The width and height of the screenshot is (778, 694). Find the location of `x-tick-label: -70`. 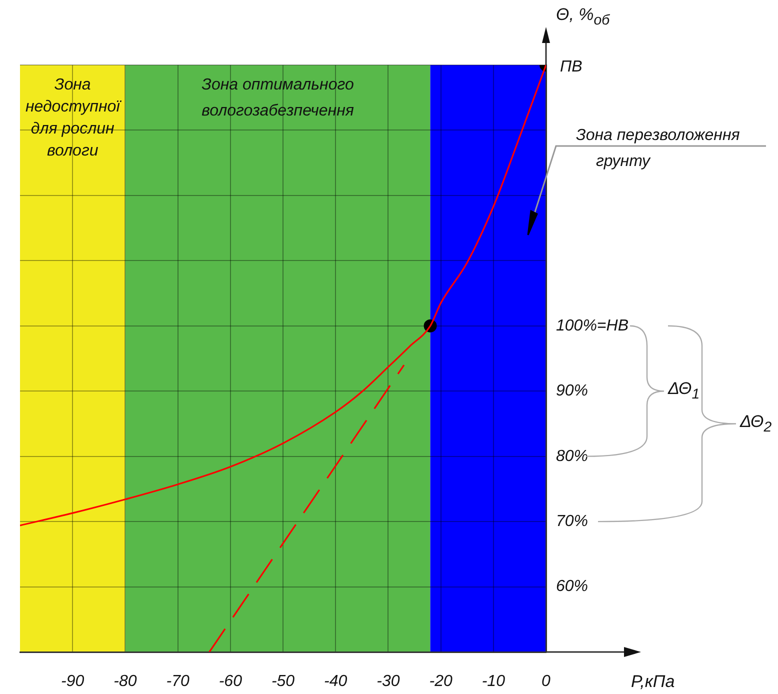

x-tick-label: -70 is located at coordinates (178, 681).